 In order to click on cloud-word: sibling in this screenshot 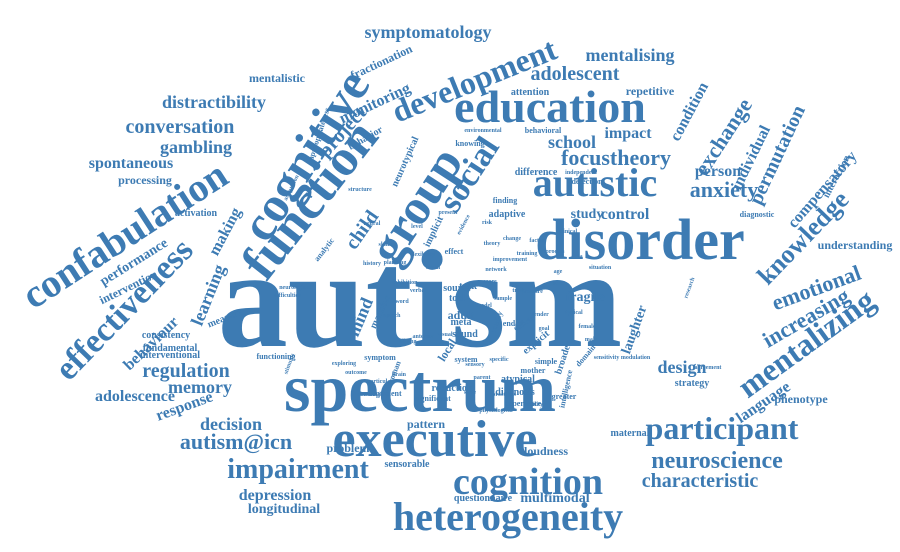, I will do `click(408, 342)`.